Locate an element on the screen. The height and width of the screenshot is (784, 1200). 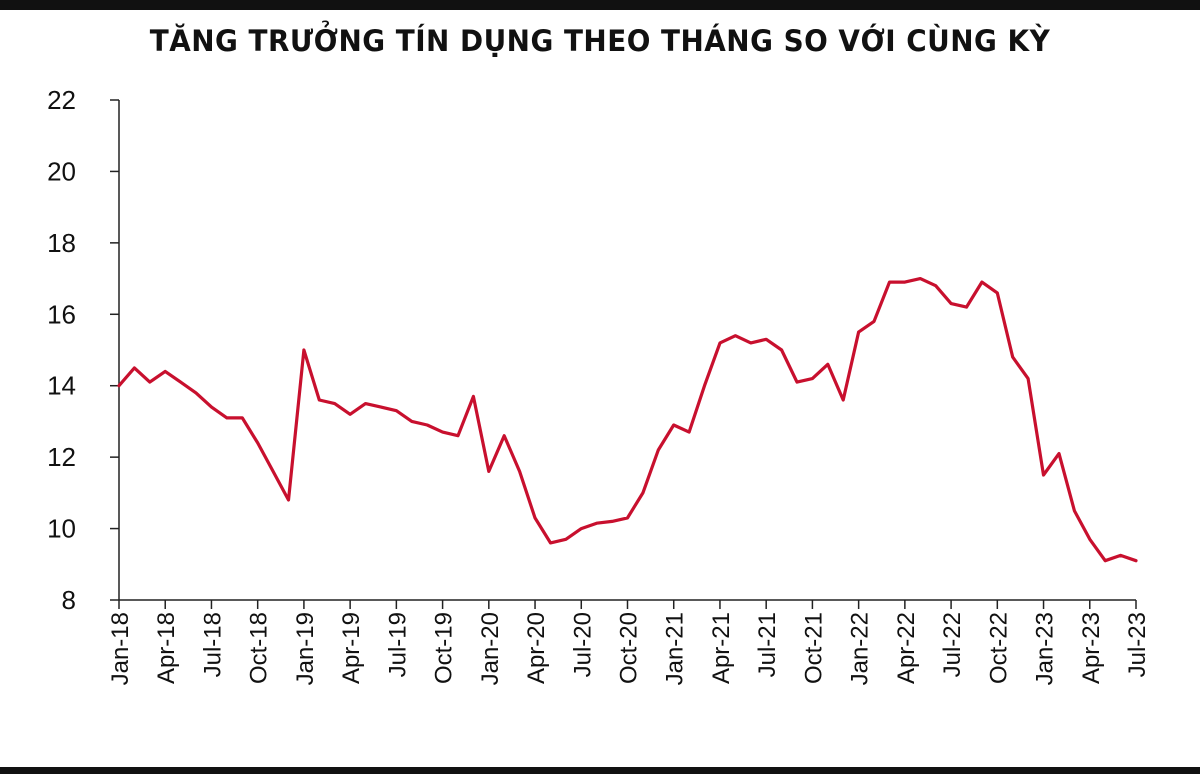
y-tick-label: 8 is located at coordinates (69, 600).